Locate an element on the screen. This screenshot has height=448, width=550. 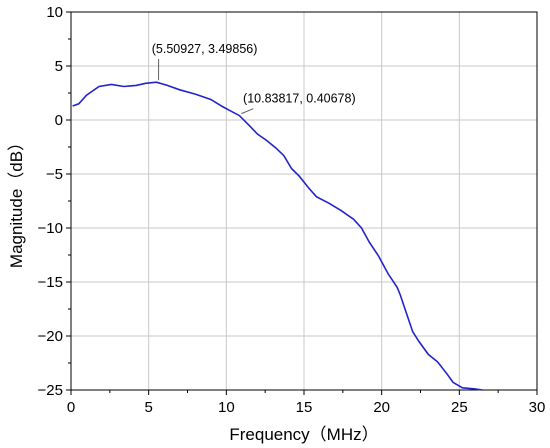
y-tick-label: −25 is located at coordinates (50, 390).